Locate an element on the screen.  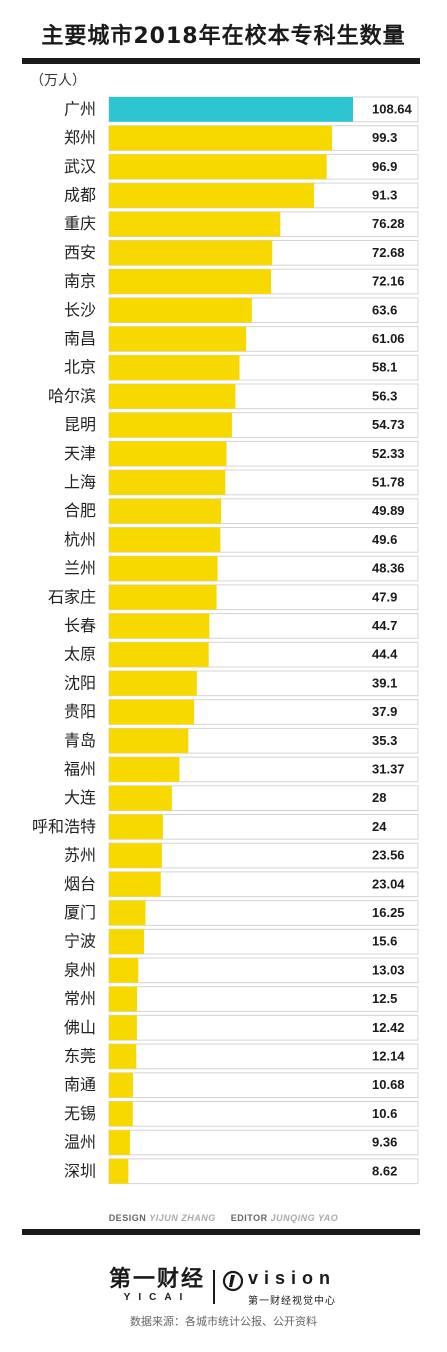
value-label: 24 is located at coordinates (379, 826).